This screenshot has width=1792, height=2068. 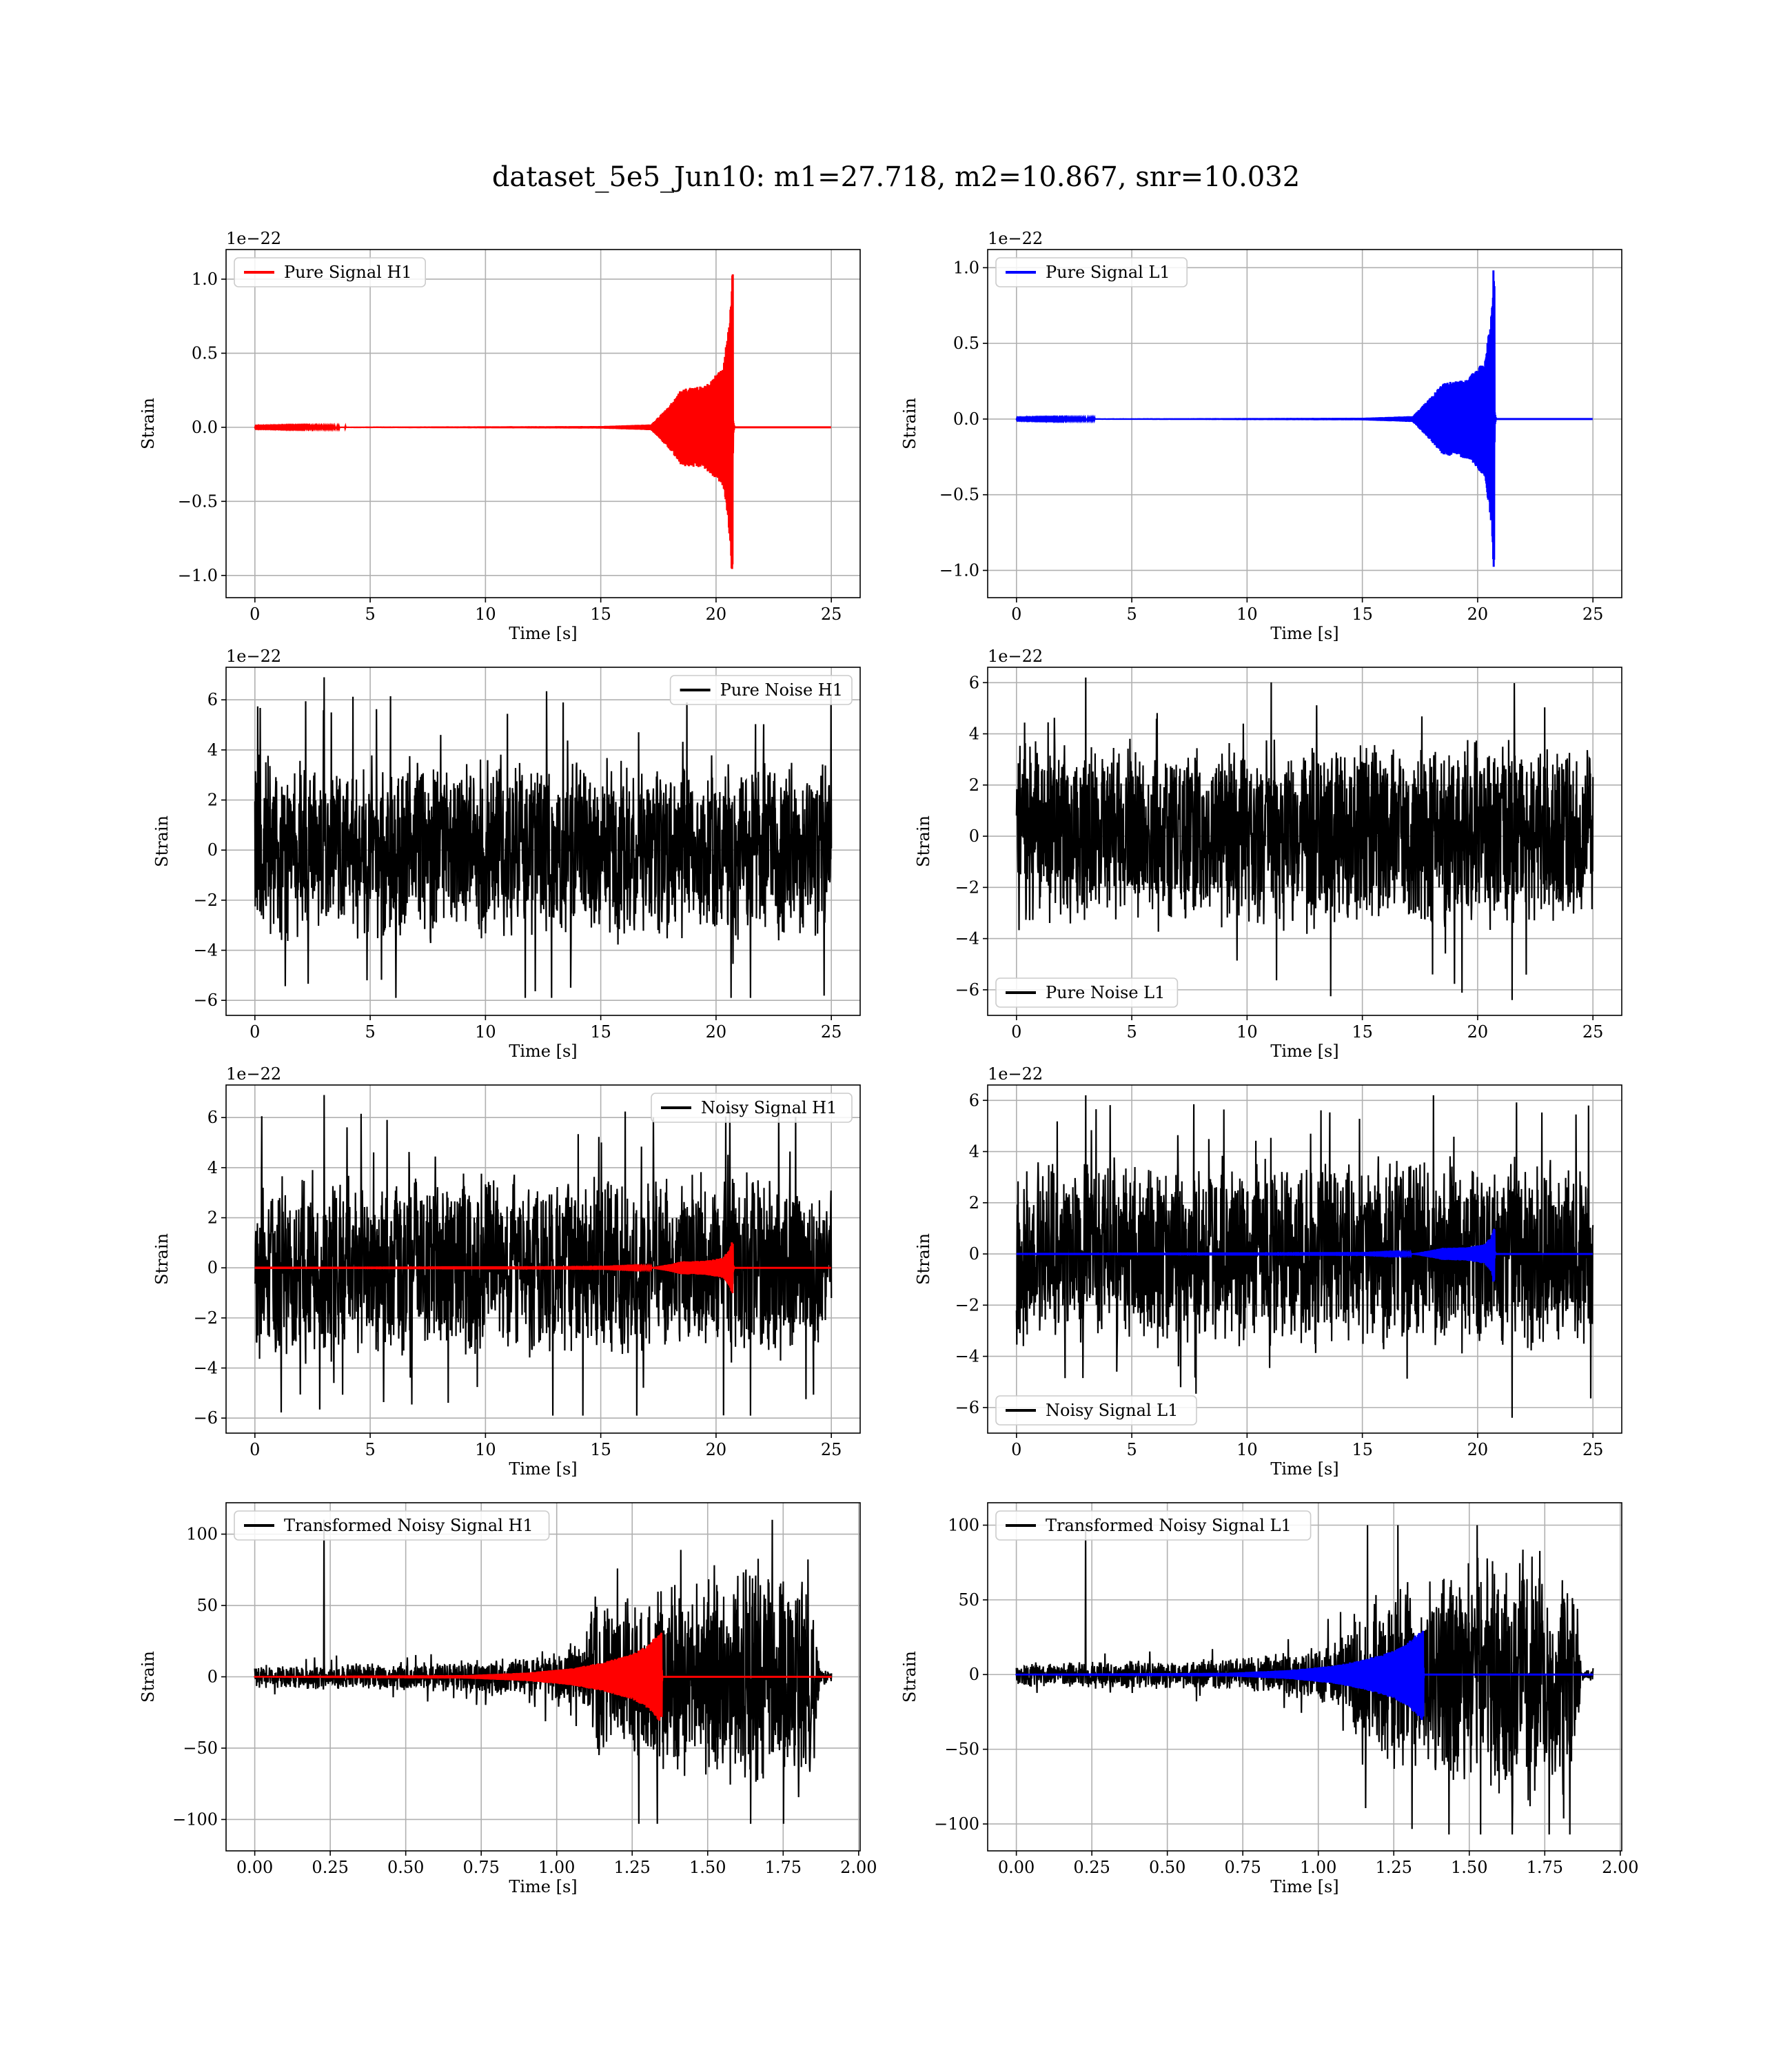 I want to click on y-tick-label: −50, so click(x=200, y=1748).